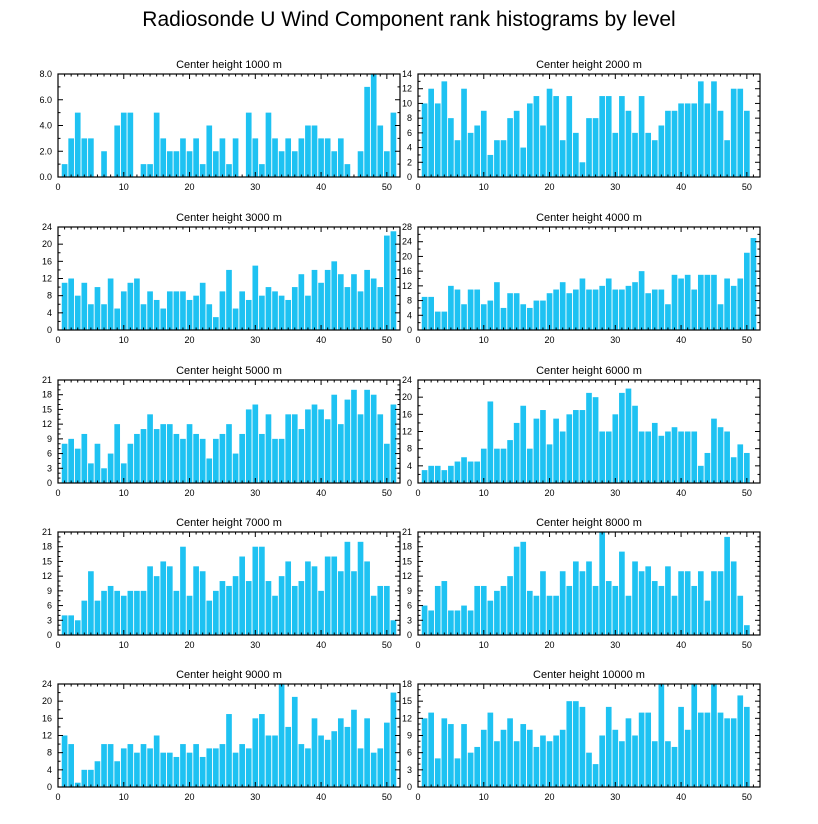 The height and width of the screenshot is (824, 818). Describe the element at coordinates (49, 454) in the screenshot. I see `y-tick-label: 6` at that location.